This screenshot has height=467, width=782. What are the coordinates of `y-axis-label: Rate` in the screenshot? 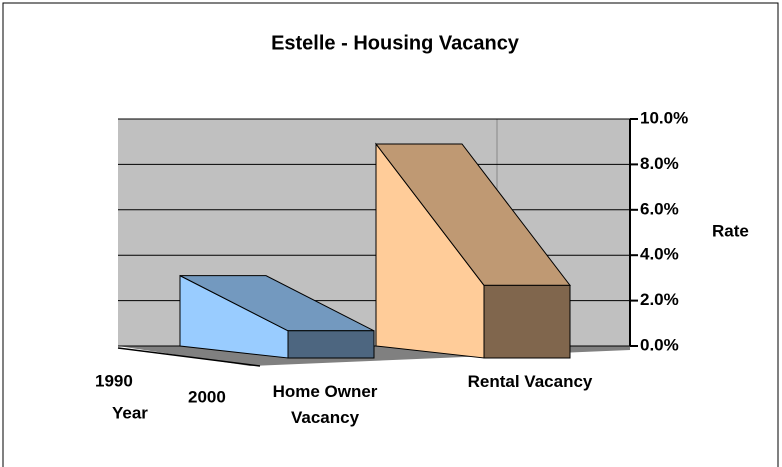 It's located at (730, 230).